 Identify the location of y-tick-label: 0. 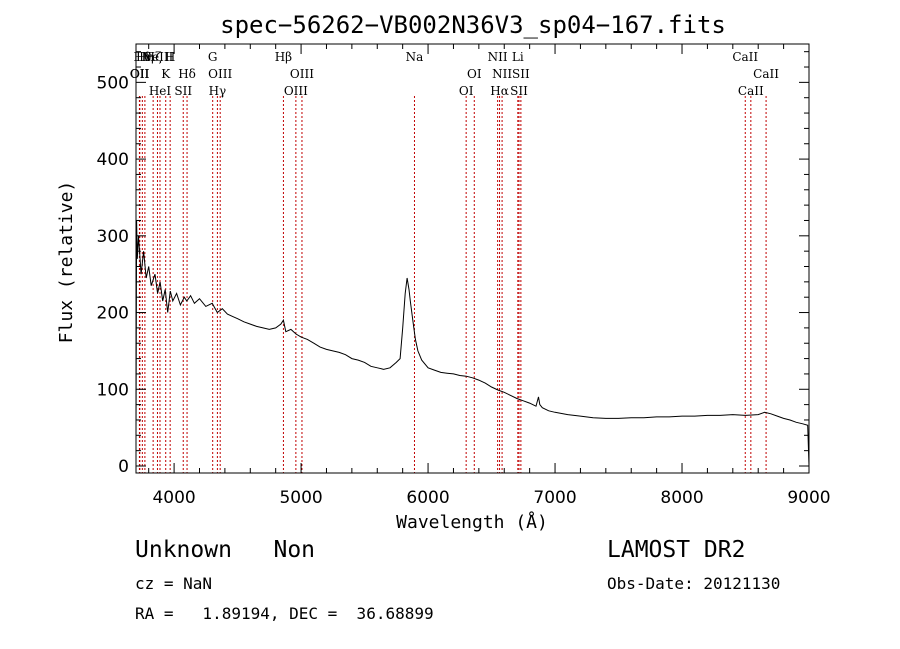
(123, 467).